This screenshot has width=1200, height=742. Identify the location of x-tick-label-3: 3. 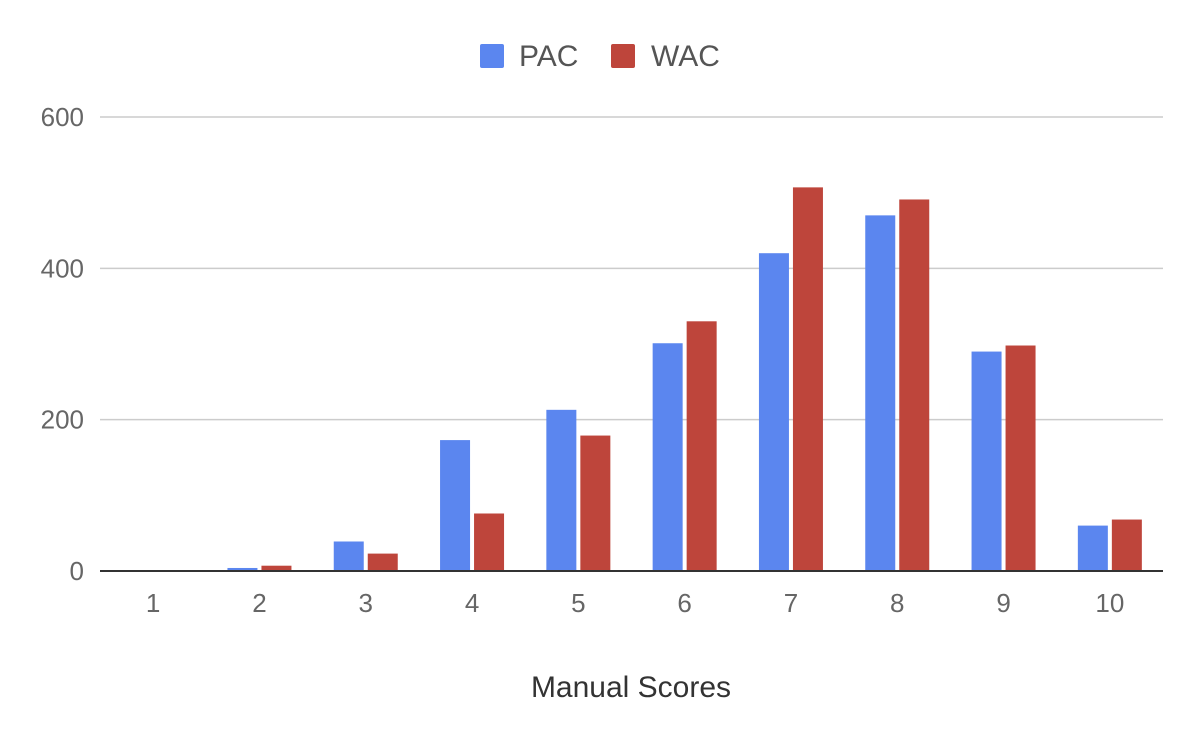
(366, 603).